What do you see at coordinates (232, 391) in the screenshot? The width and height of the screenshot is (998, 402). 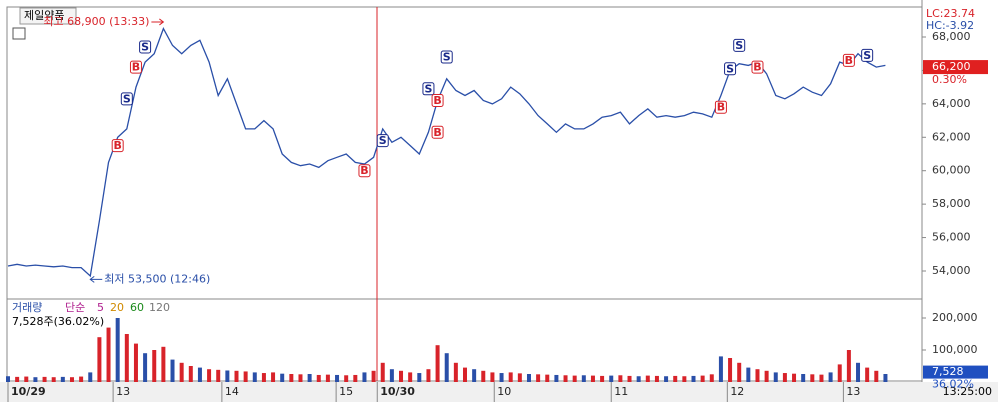 I see `x-tick-label: 14` at bounding box center [232, 391].